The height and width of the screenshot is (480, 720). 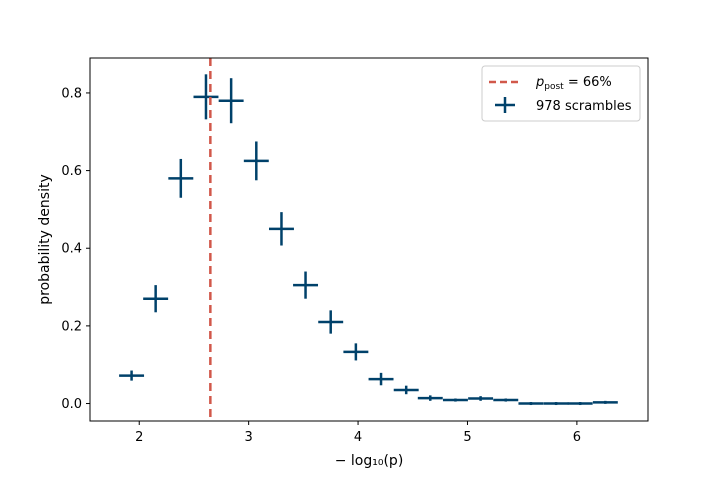 What do you see at coordinates (139, 437) in the screenshot?
I see `x-tick-label: 2` at bounding box center [139, 437].